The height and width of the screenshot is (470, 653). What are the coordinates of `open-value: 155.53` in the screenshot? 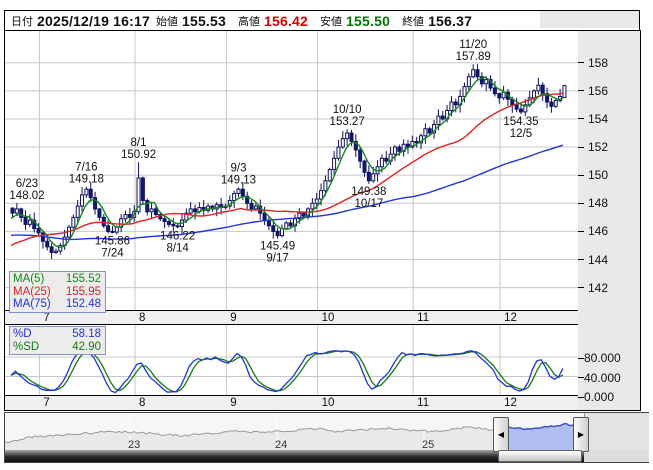 It's located at (203, 20).